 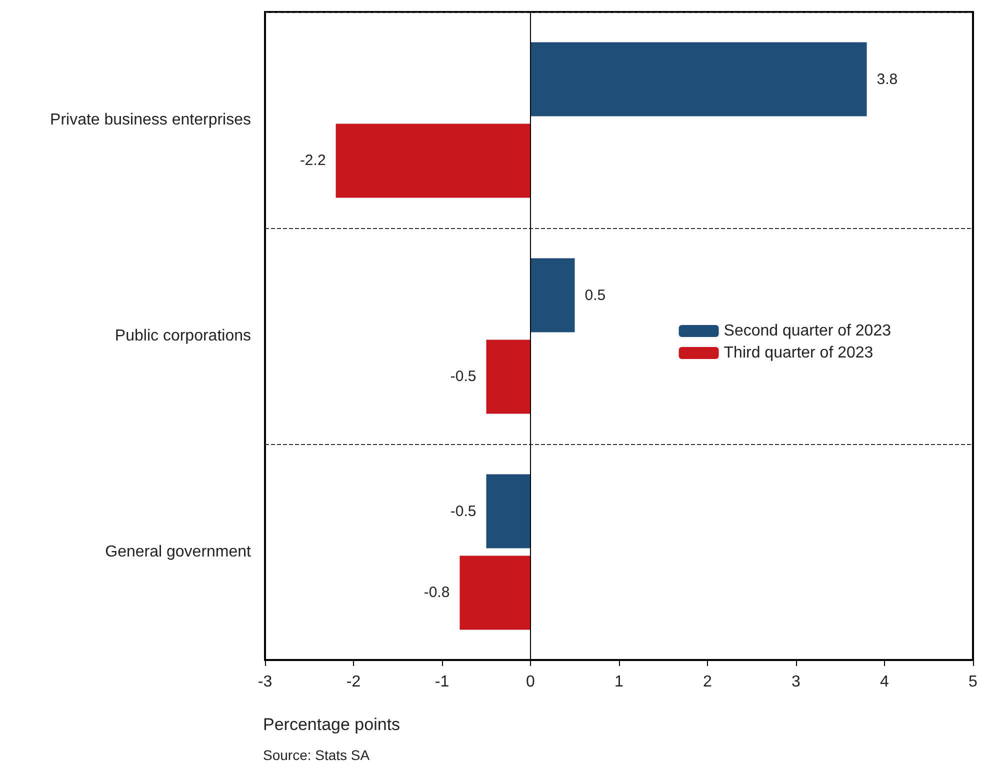 I want to click on x-tick-label: 0, so click(x=531, y=682).